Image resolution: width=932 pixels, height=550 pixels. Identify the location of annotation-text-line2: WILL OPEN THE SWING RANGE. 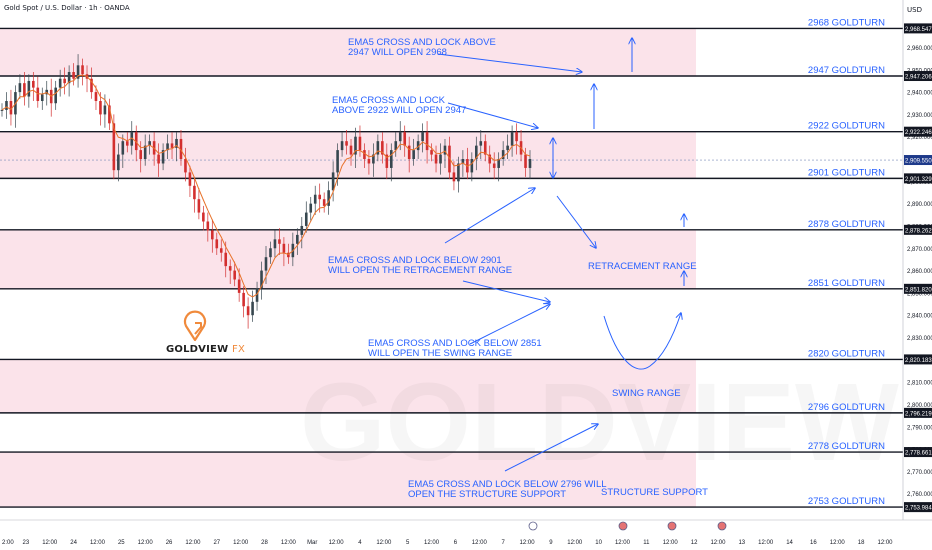
(440, 353).